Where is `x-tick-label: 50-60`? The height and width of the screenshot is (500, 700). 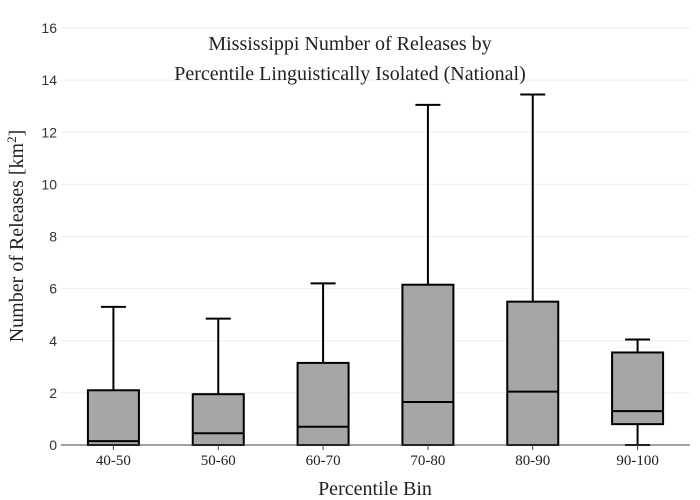 x-tick-label: 50-60 is located at coordinates (218, 461).